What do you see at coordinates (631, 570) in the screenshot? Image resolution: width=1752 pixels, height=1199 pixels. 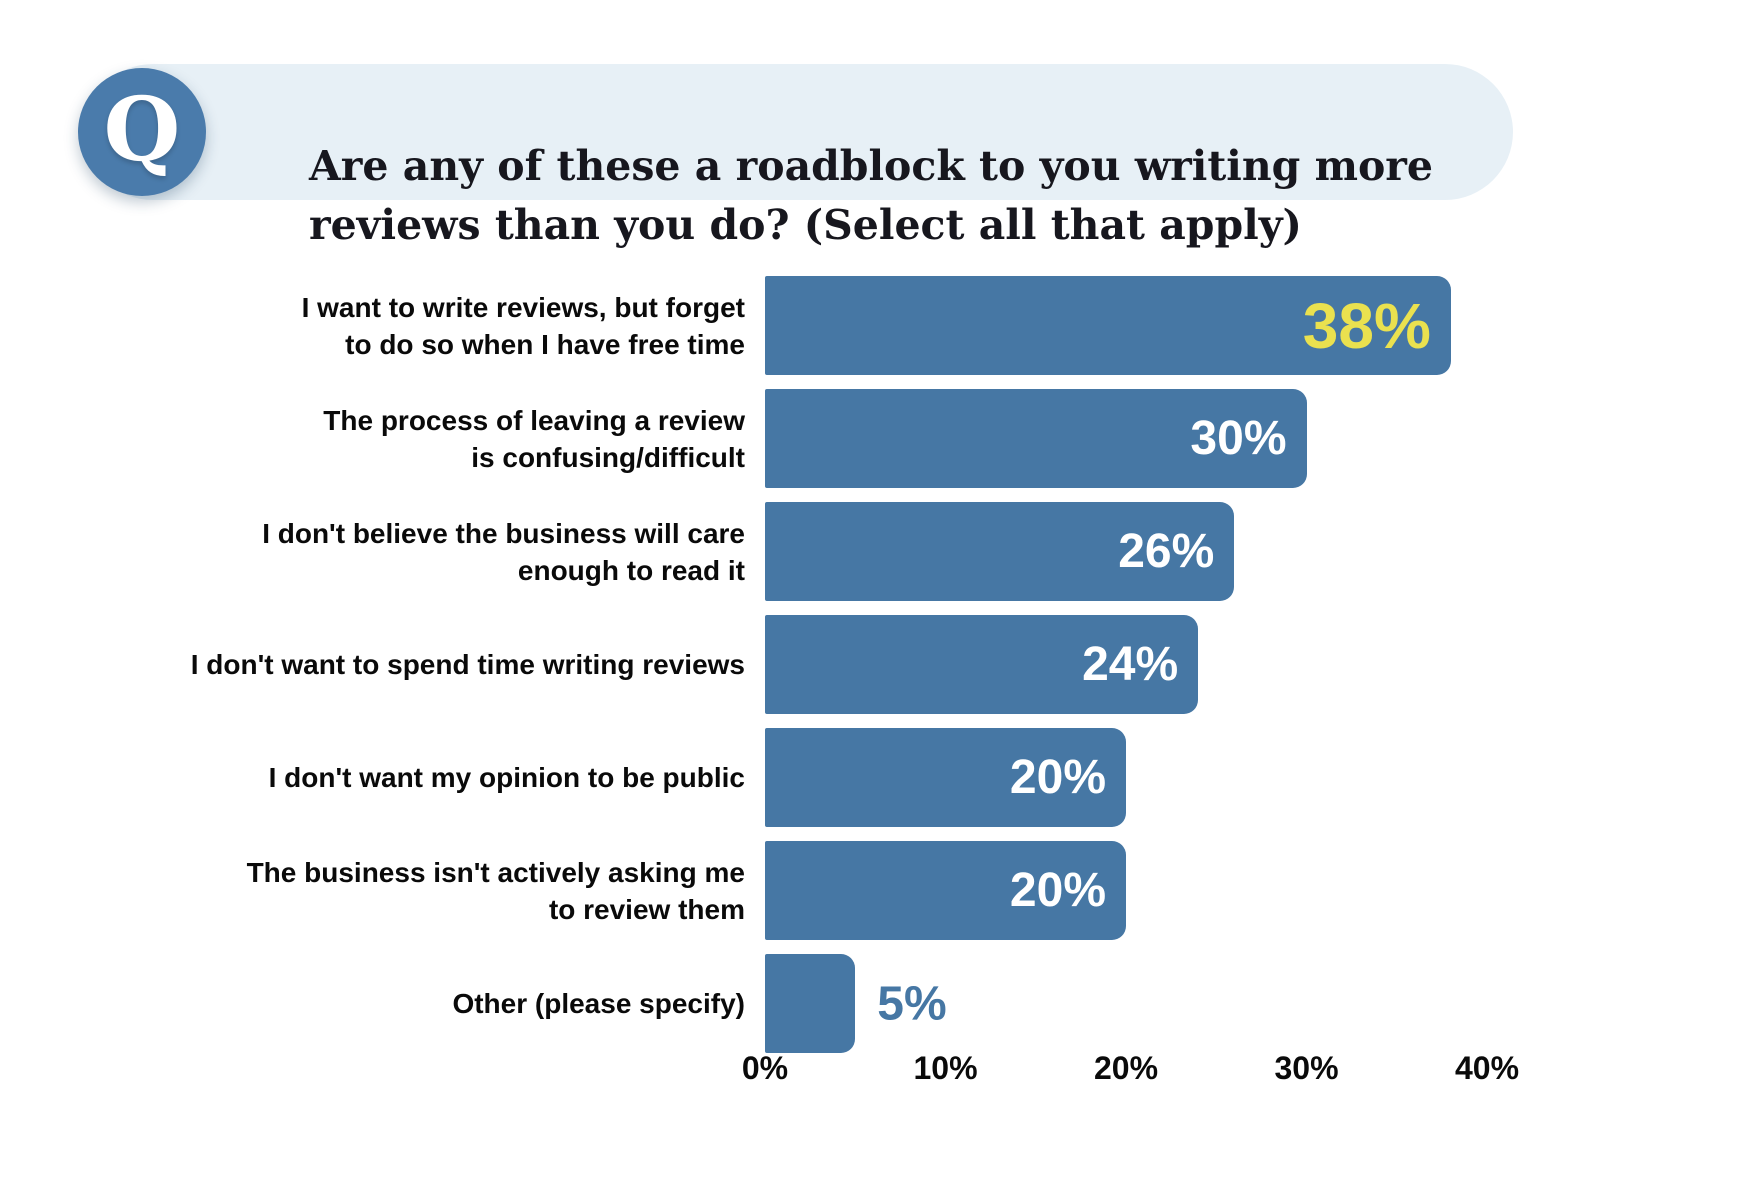 I see `category-label-line: enough to read it` at bounding box center [631, 570].